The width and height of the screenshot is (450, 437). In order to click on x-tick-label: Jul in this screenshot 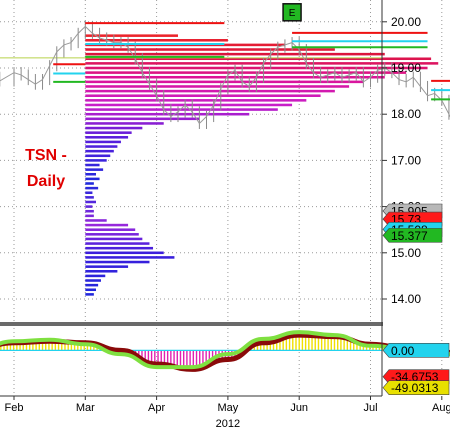, I will do `click(370, 408)`.